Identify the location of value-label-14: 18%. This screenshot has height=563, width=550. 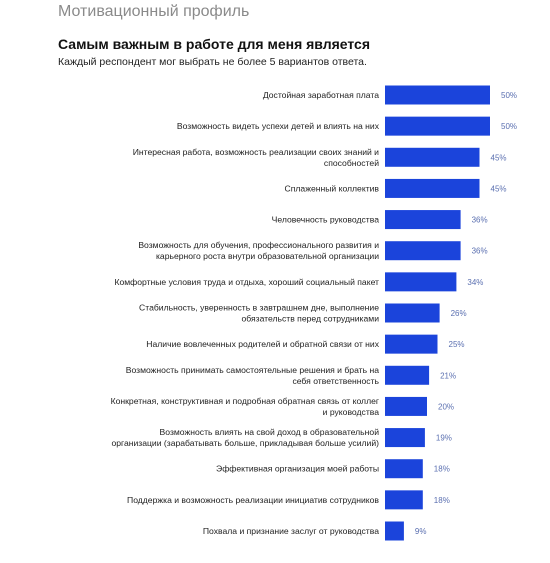
(442, 500).